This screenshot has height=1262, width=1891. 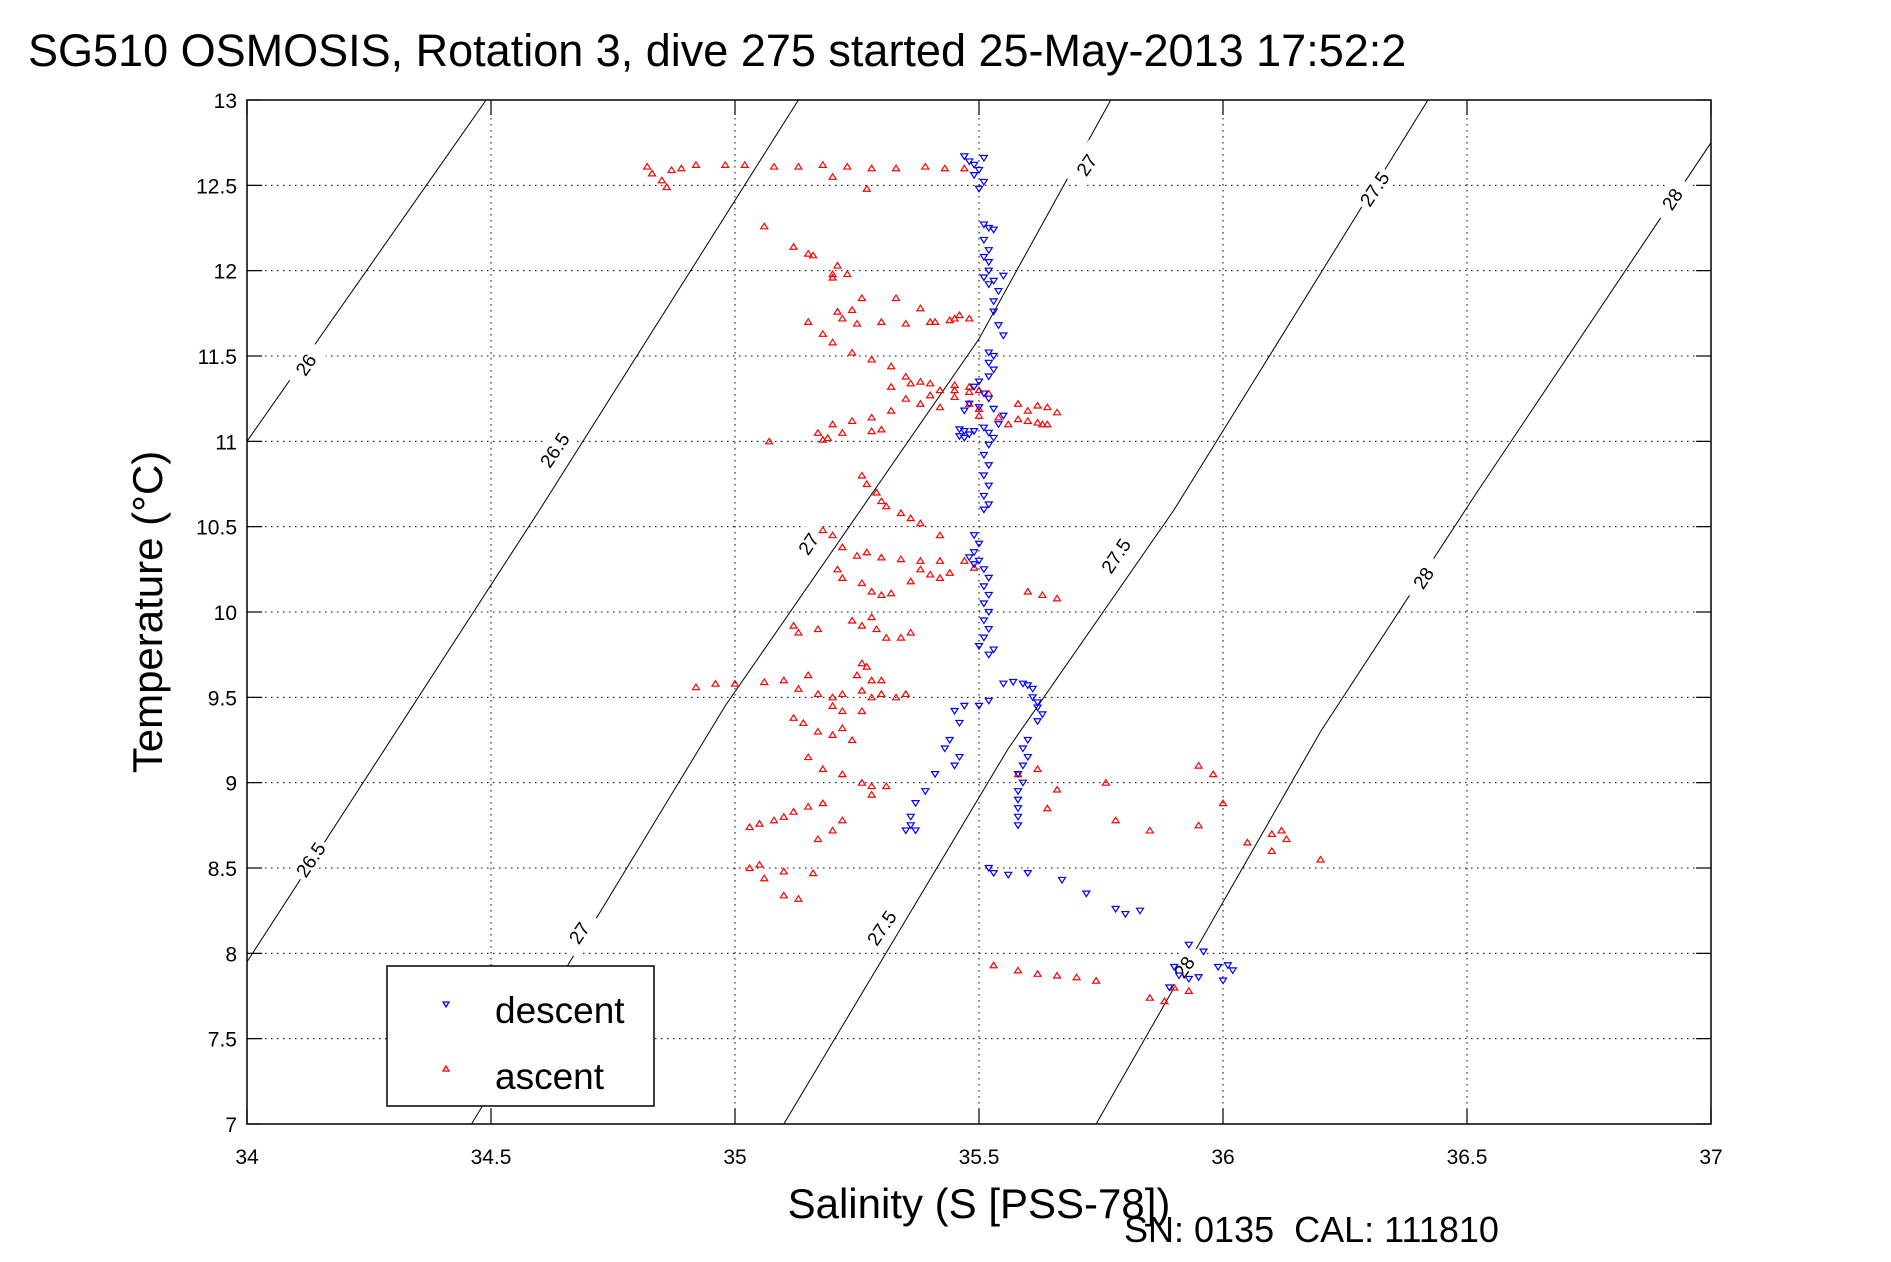 I want to click on legend-ascent-marker, so click(x=446, y=1068).